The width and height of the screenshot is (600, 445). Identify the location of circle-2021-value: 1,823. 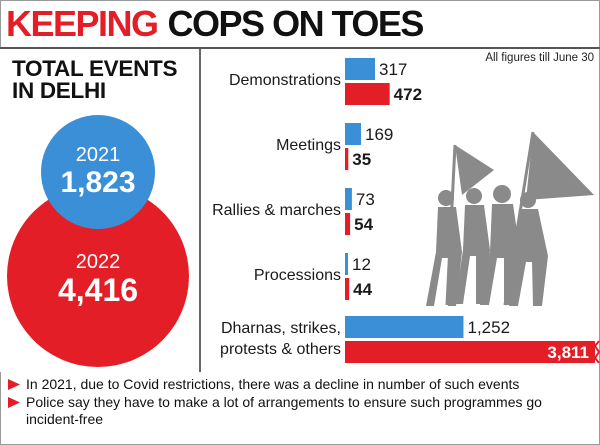
(98, 182).